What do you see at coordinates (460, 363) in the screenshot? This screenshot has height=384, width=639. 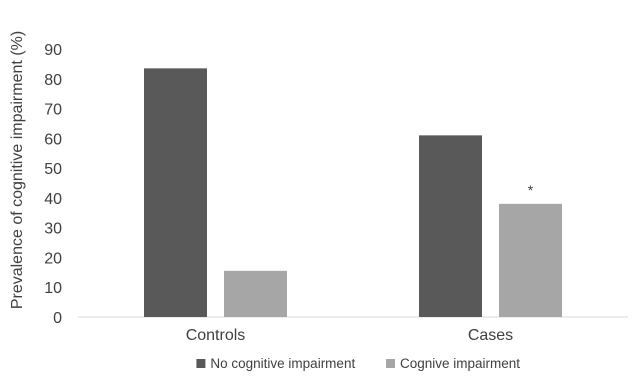 I see `legend-label: Cognive impairment` at bounding box center [460, 363].